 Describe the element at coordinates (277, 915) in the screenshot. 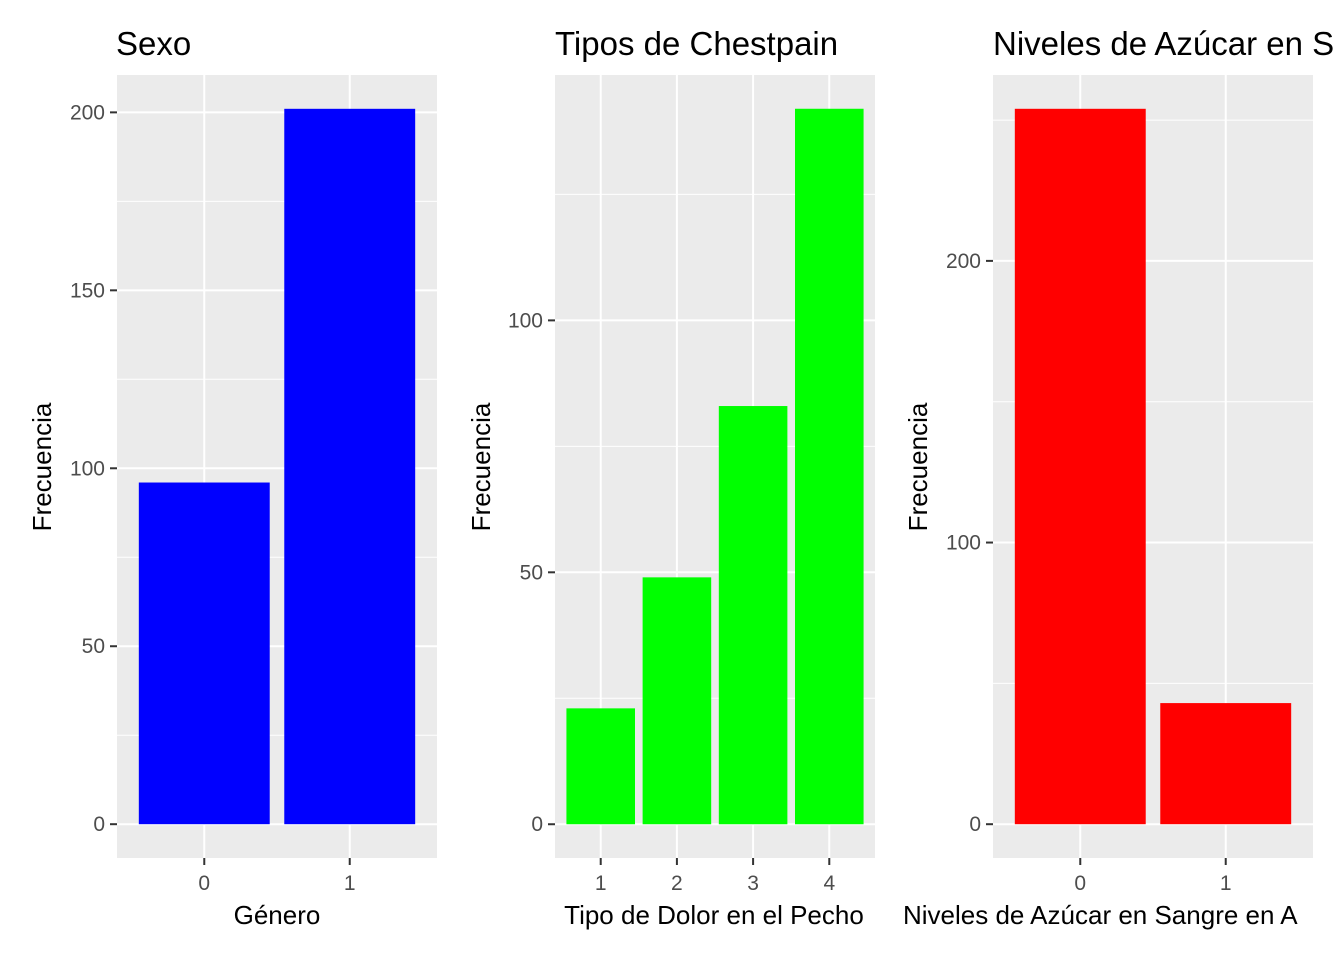

I see `x-axis-title: Género` at that location.